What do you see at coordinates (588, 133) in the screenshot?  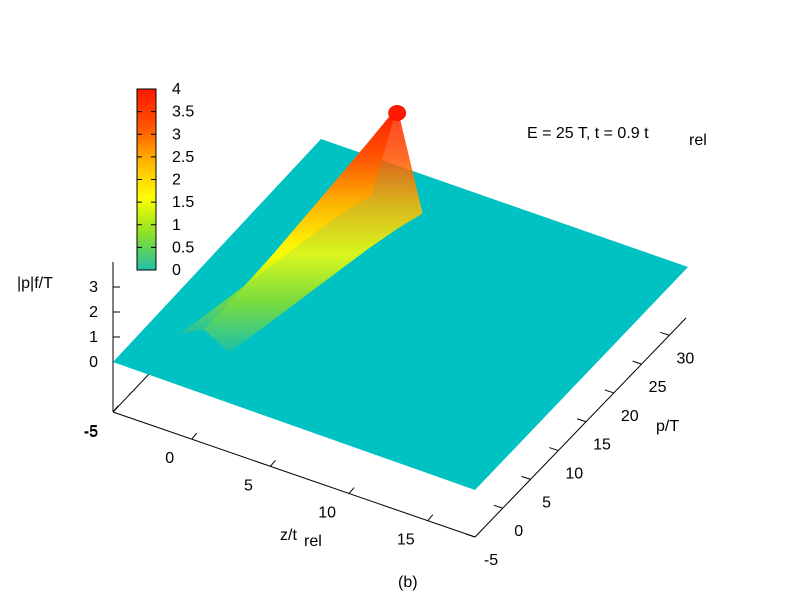 I see `annotation-main: E = 25 T, t = 0.9 t` at bounding box center [588, 133].